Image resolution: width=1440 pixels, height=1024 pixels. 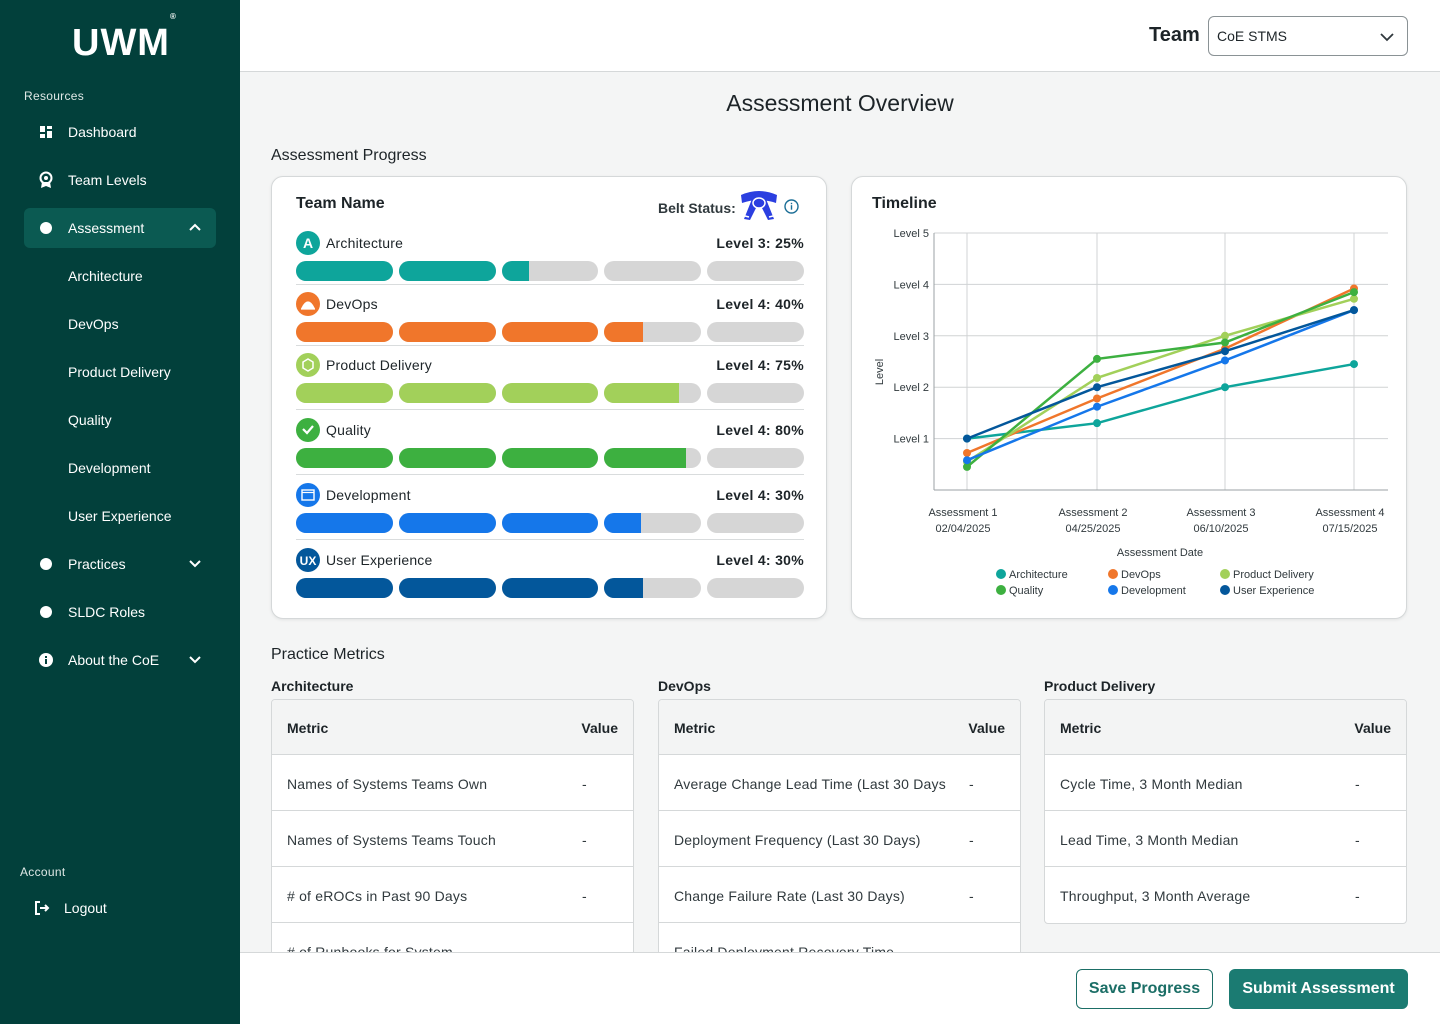 I want to click on practice-name: DevOps, so click(x=352, y=304).